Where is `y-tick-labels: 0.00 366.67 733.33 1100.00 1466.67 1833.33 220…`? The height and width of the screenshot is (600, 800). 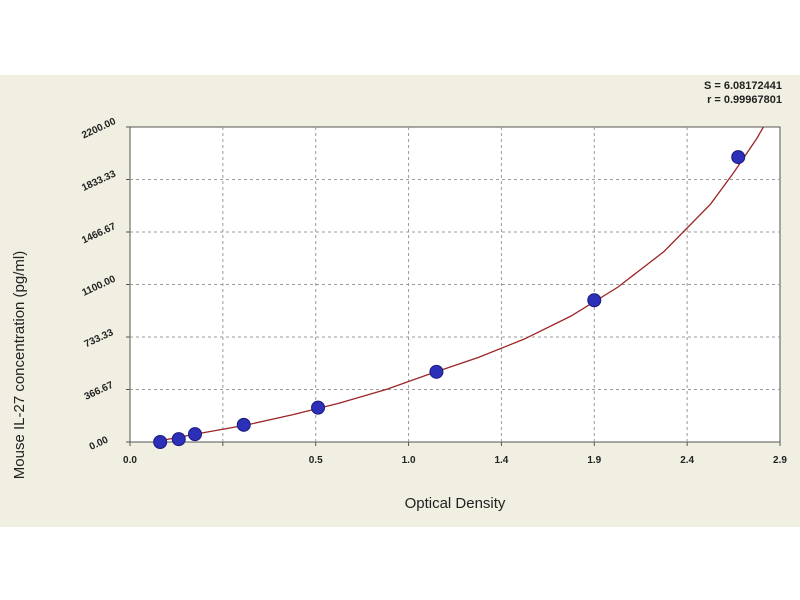 y-tick-labels: 0.00 366.67 733.33 1100.00 1466.67 1833.33 220… is located at coordinates (99, 284).